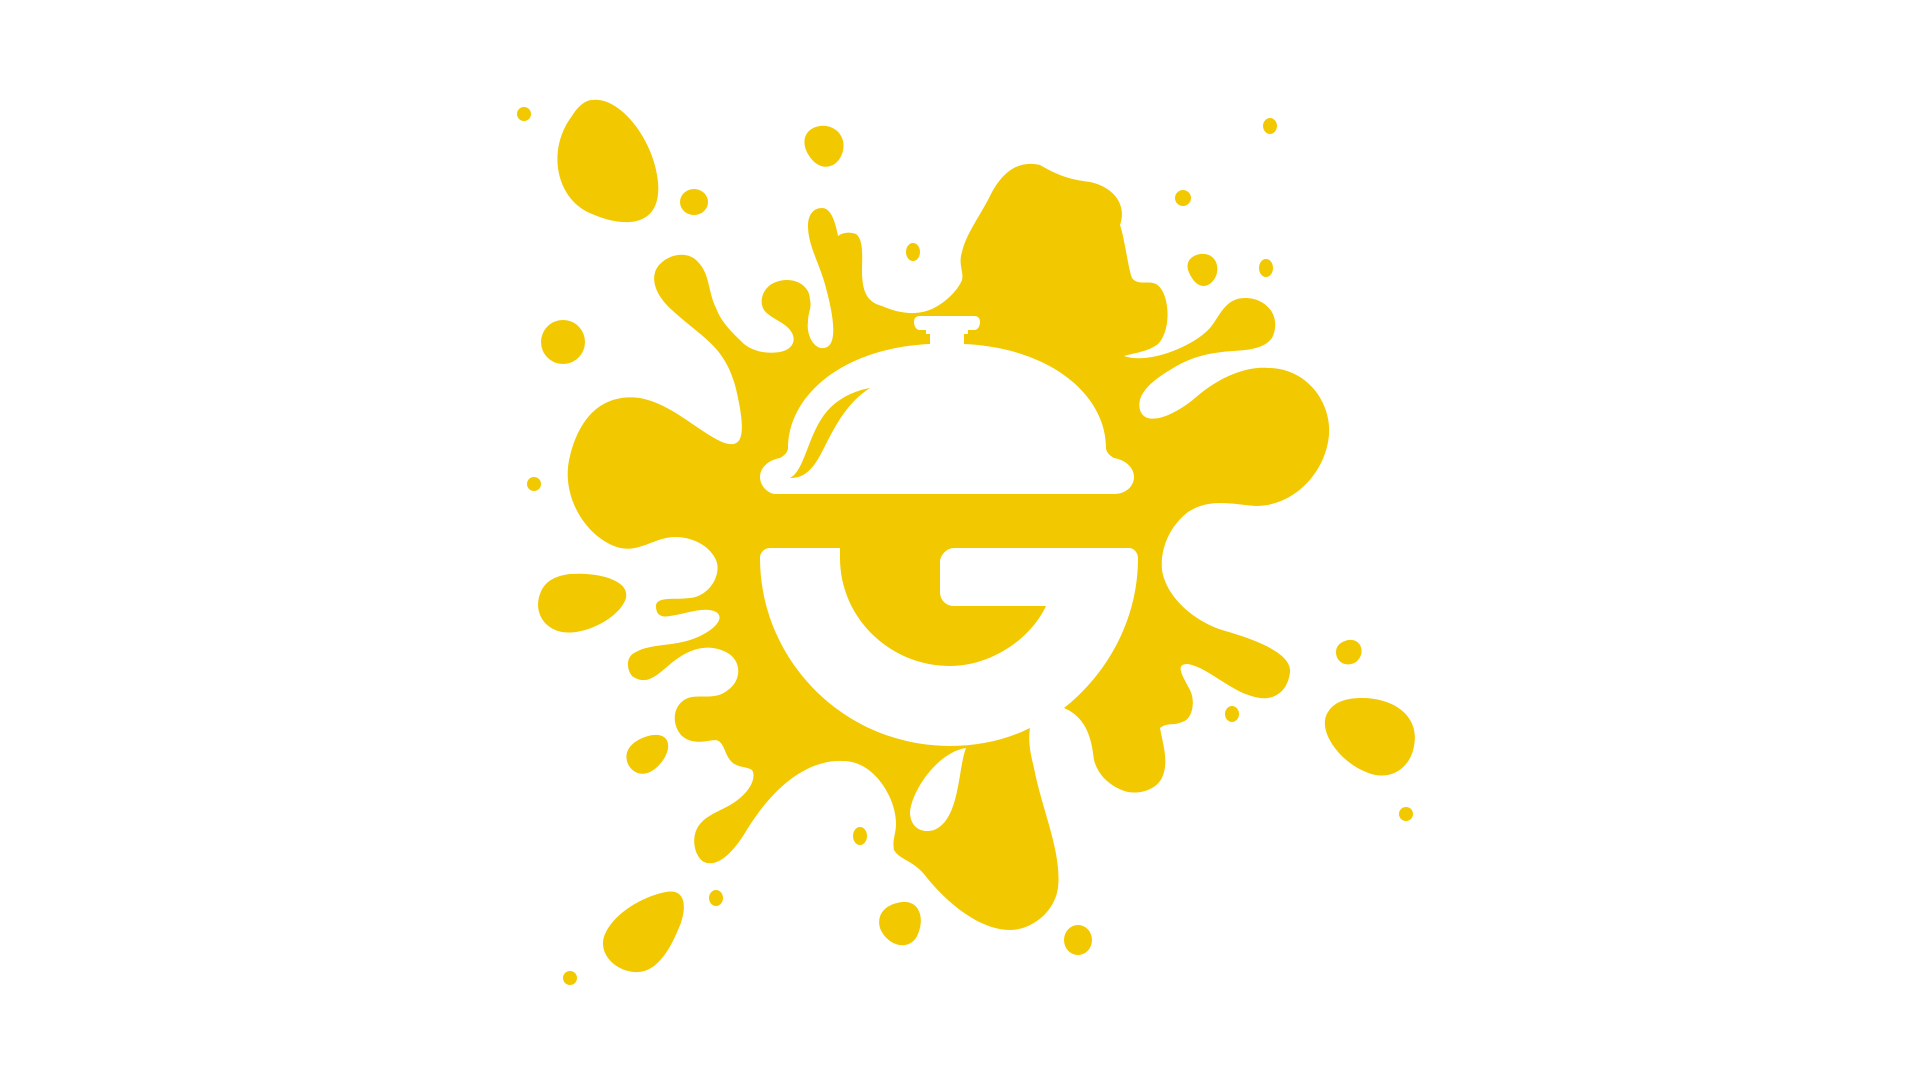 The width and height of the screenshot is (1920, 1080). Describe the element at coordinates (947, 405) in the screenshot. I see `cloche-icon` at that location.